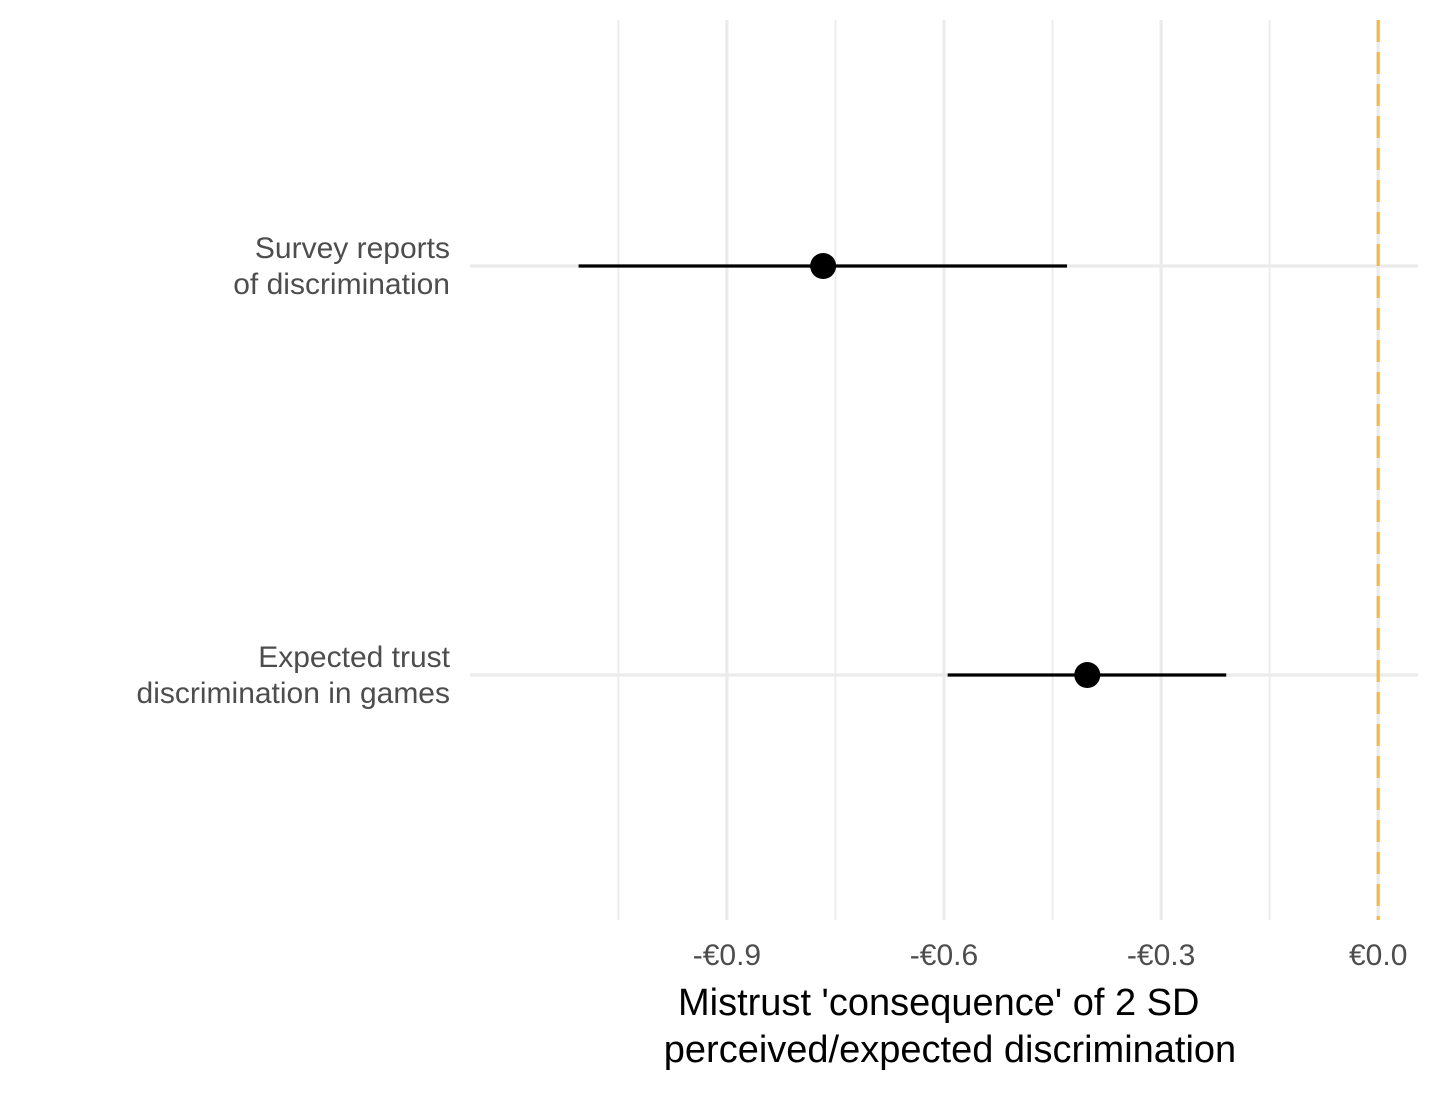 The width and height of the screenshot is (1440, 1094). I want to click on x-axis-title-line-2: perceived/expected discrimination, so click(950, 1050).